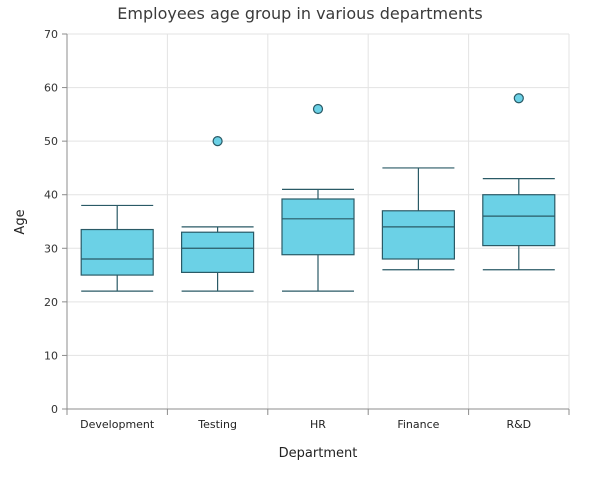 The image size is (610, 477). I want to click on x-tick-labels: Development Testing HR Finance R&D, so click(305, 424).